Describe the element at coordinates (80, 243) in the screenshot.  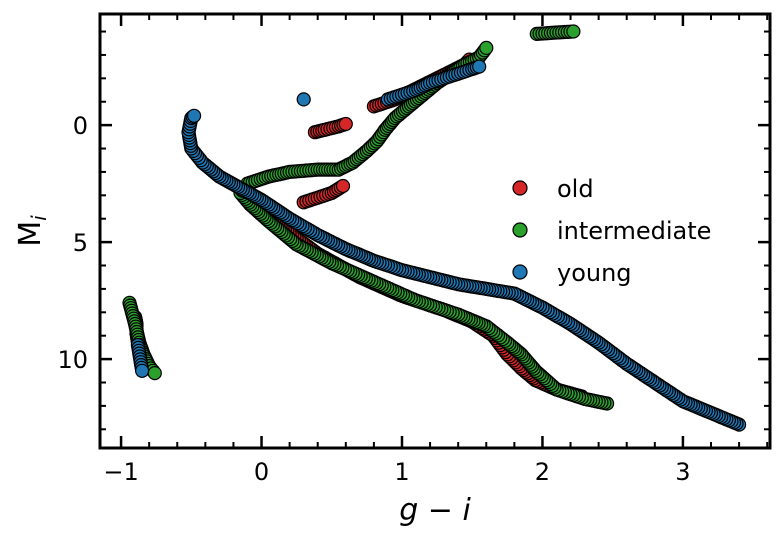
I see `y-tick-label: 5` at that location.